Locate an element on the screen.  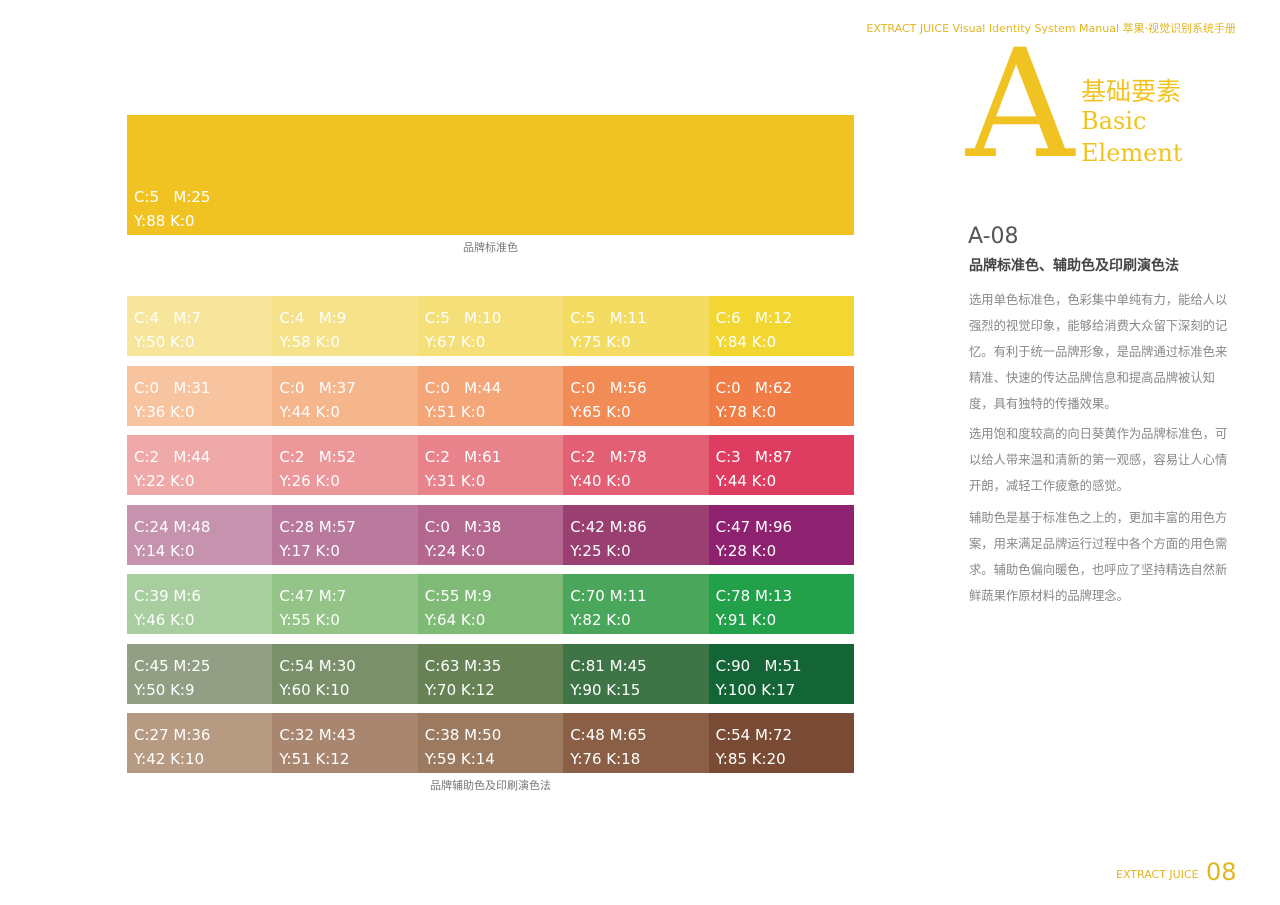
color-swatch: C:2 M:44 Y:22 K:0 is located at coordinates (200, 465).